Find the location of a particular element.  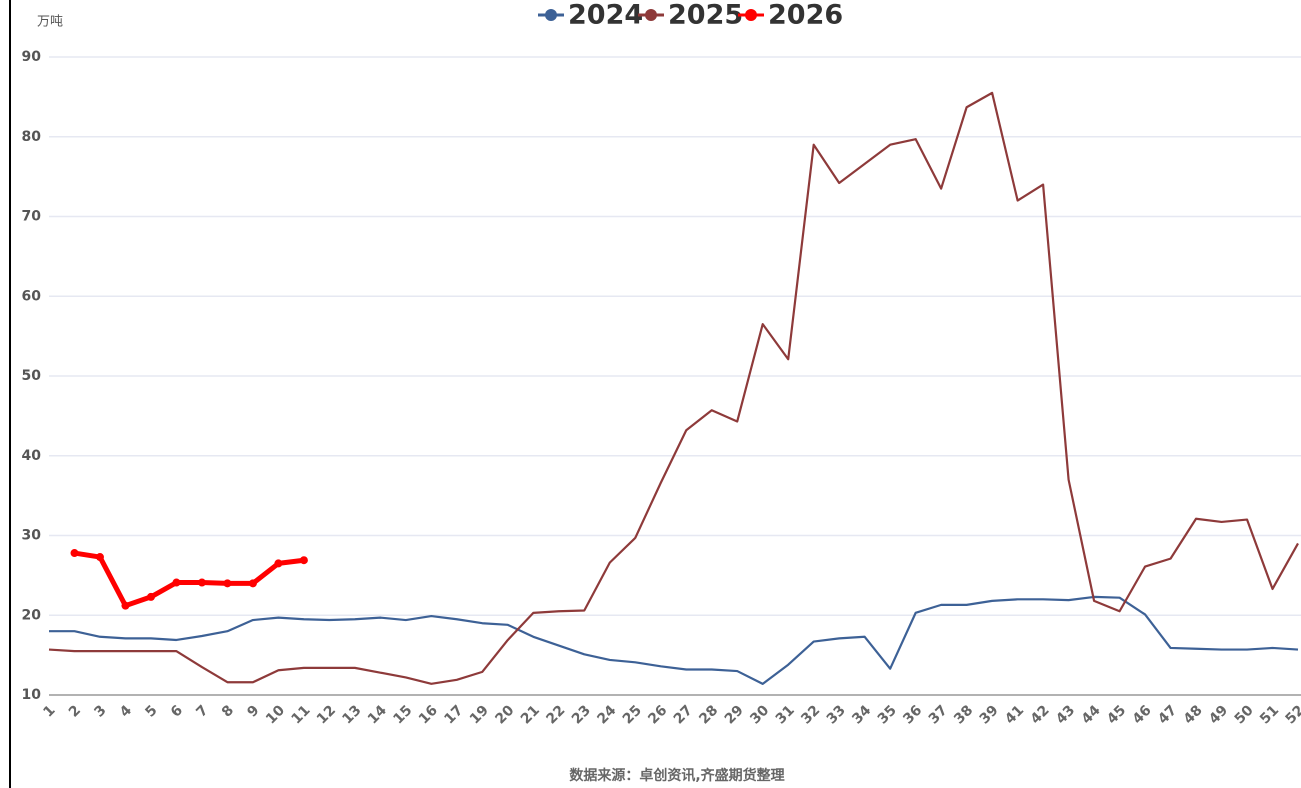

x-tick-label: 43 is located at coordinates (1065, 714).